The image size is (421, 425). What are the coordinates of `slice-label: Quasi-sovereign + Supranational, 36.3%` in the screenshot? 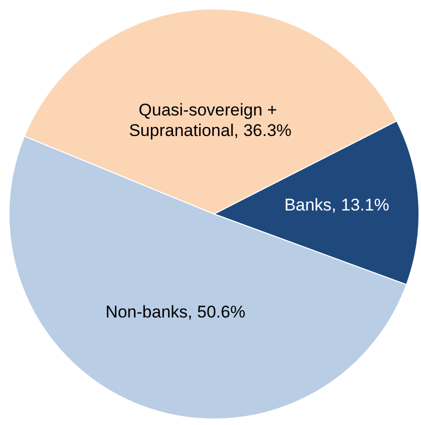 It's located at (210, 121).